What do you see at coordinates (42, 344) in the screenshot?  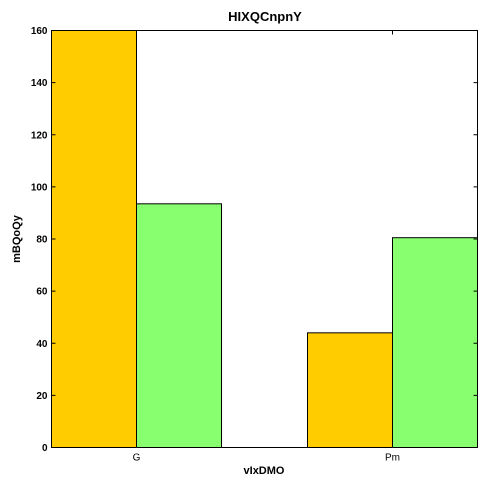 I see `y-tick-label: 40` at bounding box center [42, 344].